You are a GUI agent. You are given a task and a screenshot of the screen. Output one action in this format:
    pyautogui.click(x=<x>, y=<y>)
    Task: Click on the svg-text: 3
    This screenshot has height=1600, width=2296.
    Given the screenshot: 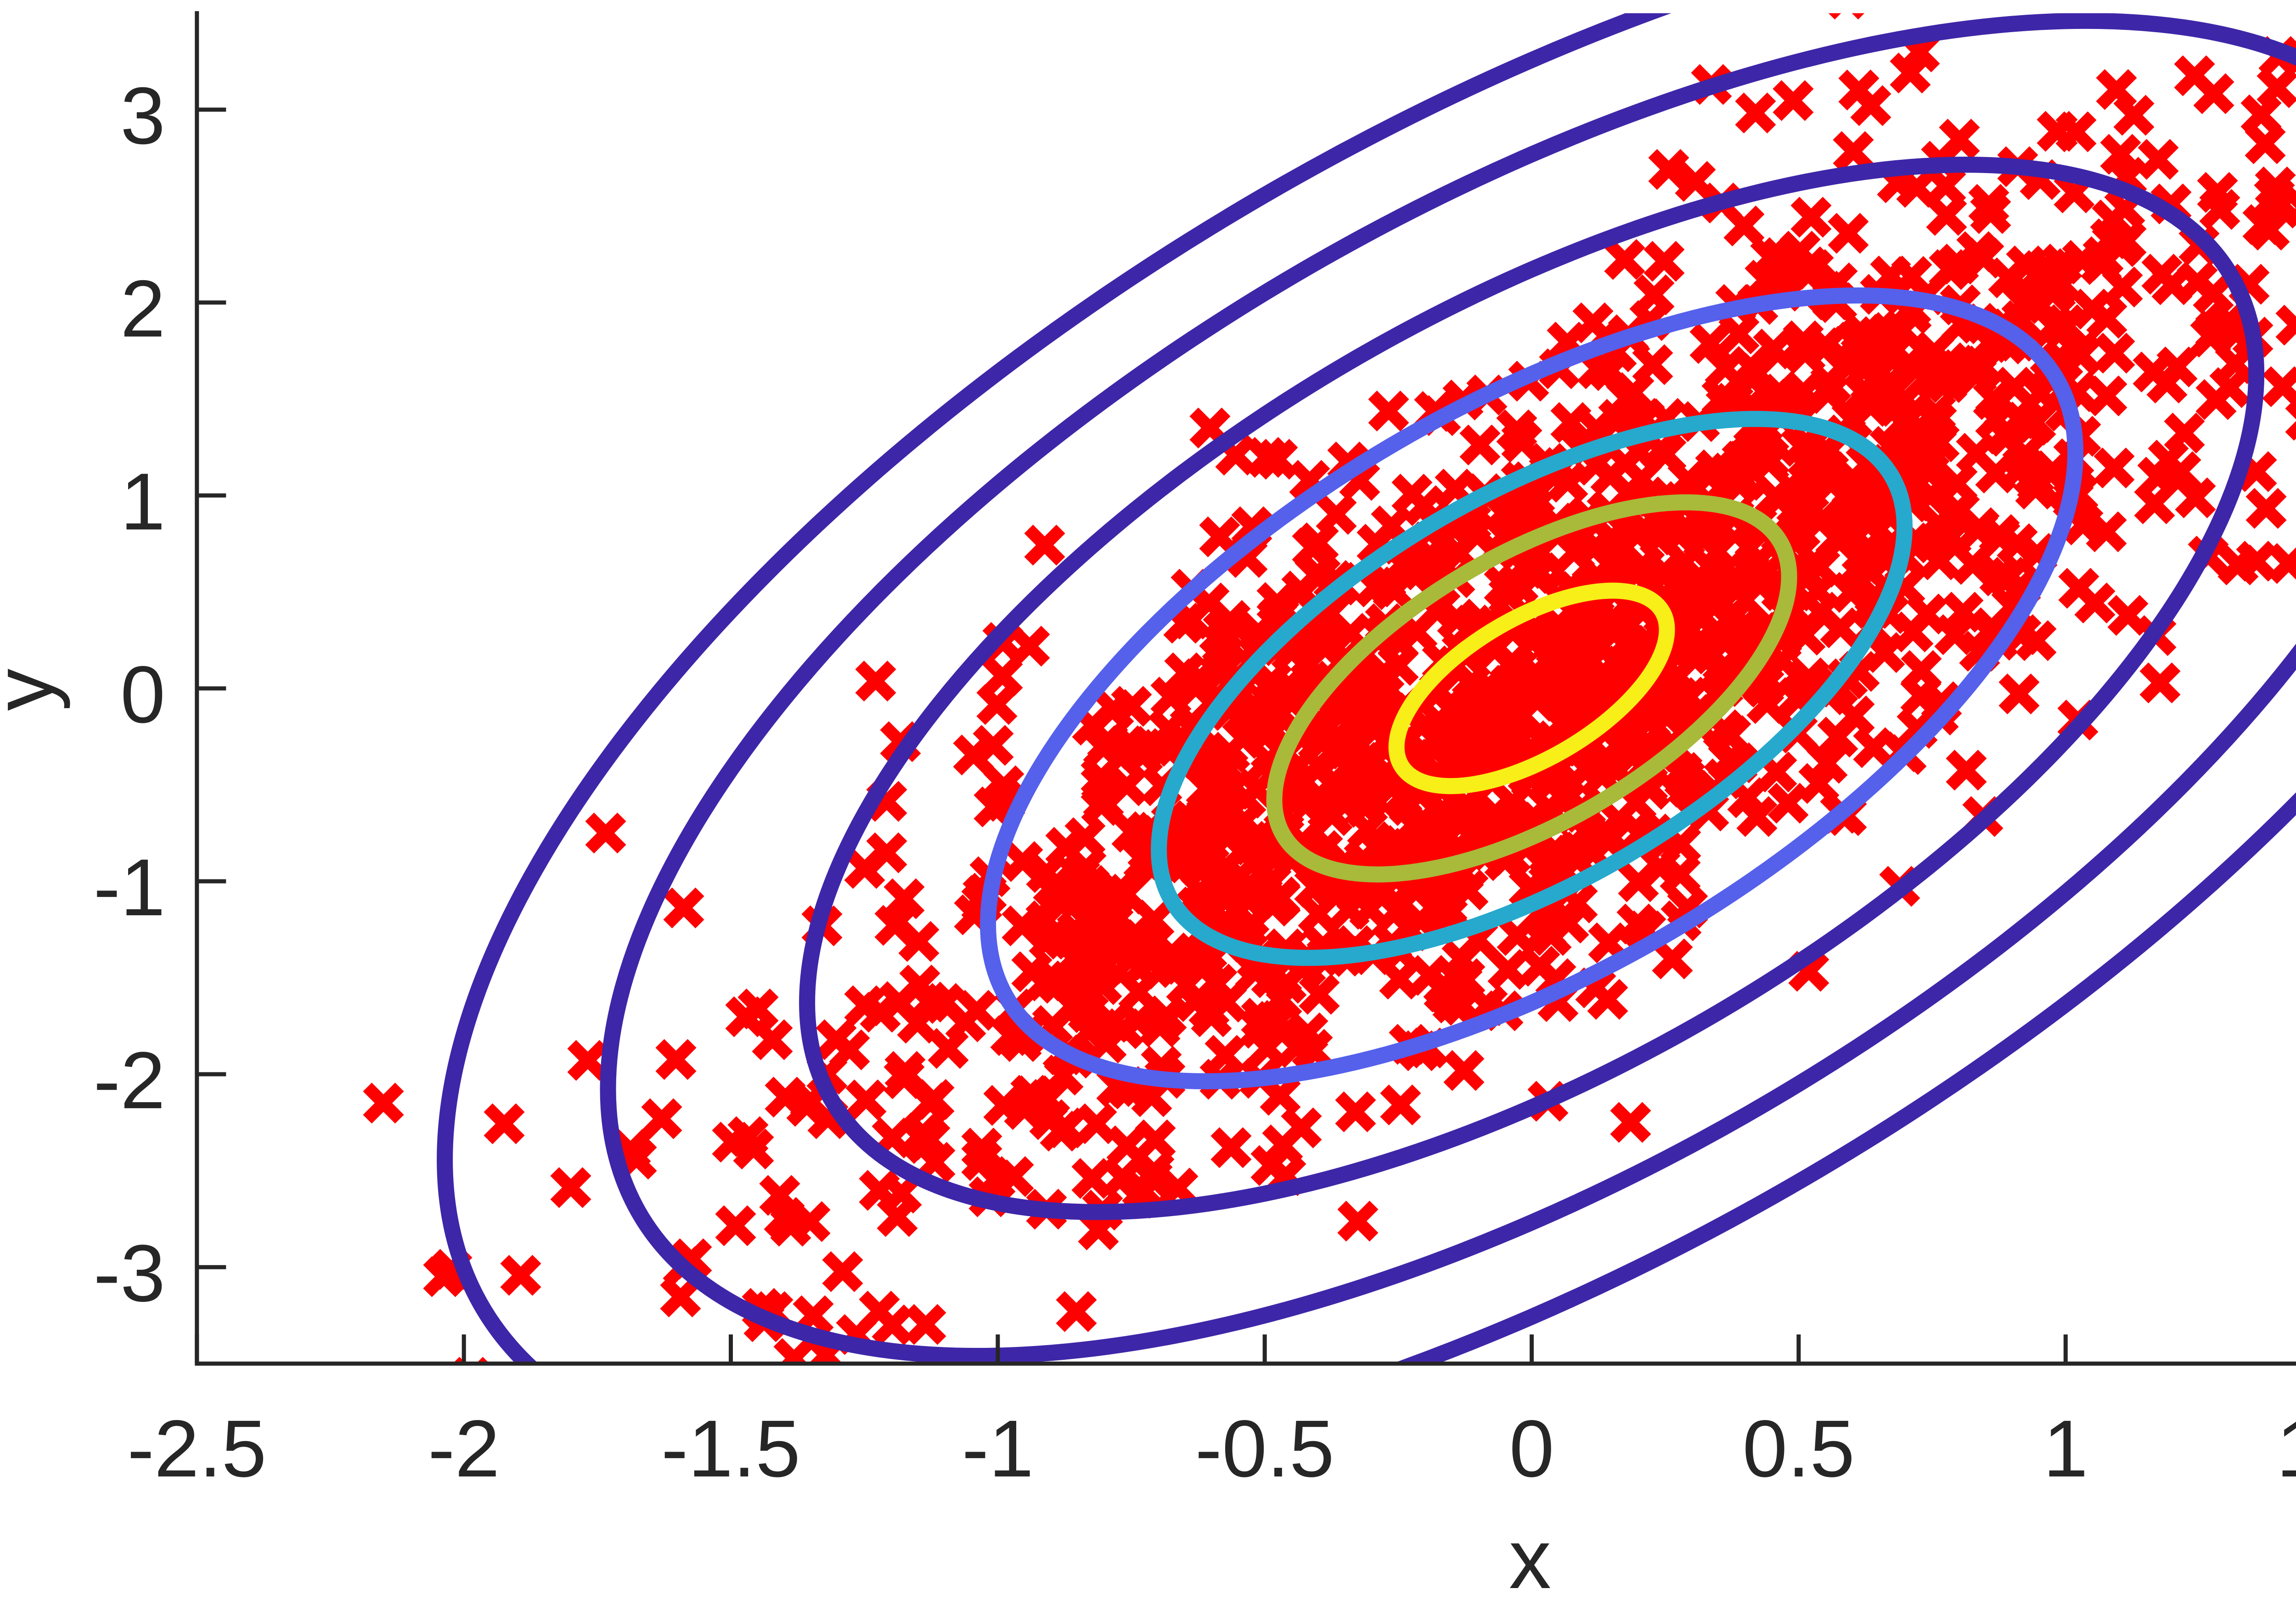 What is the action you would take?
    pyautogui.click(x=142, y=116)
    